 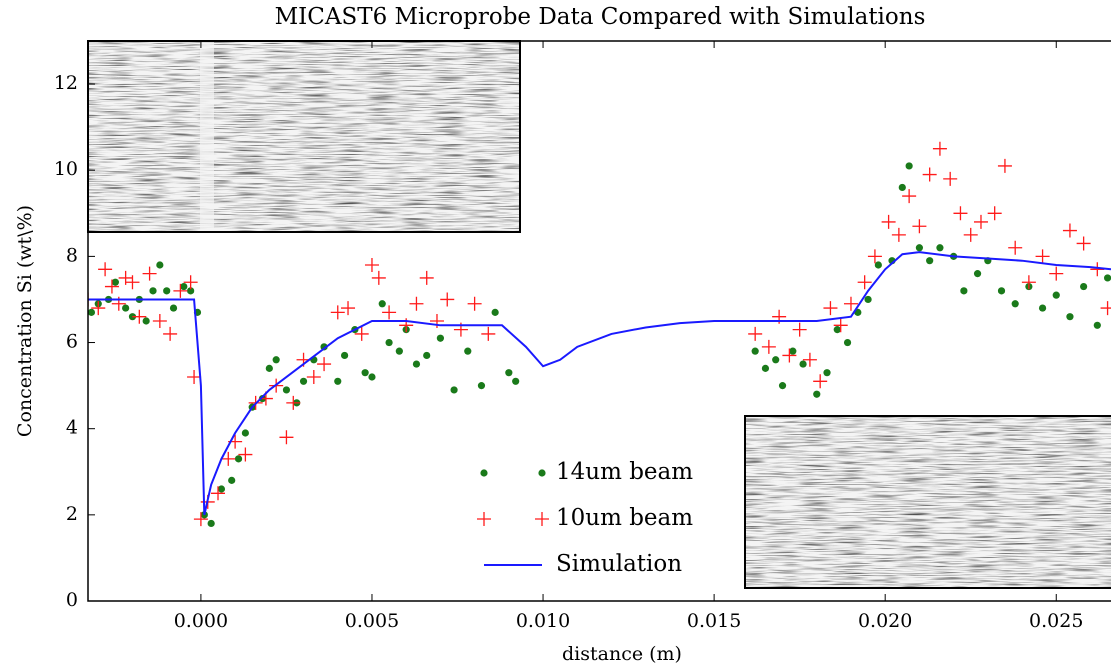 What do you see at coordinates (25, 321) in the screenshot?
I see `y-axis-label: Concentration Si (wt\%)` at bounding box center [25, 321].